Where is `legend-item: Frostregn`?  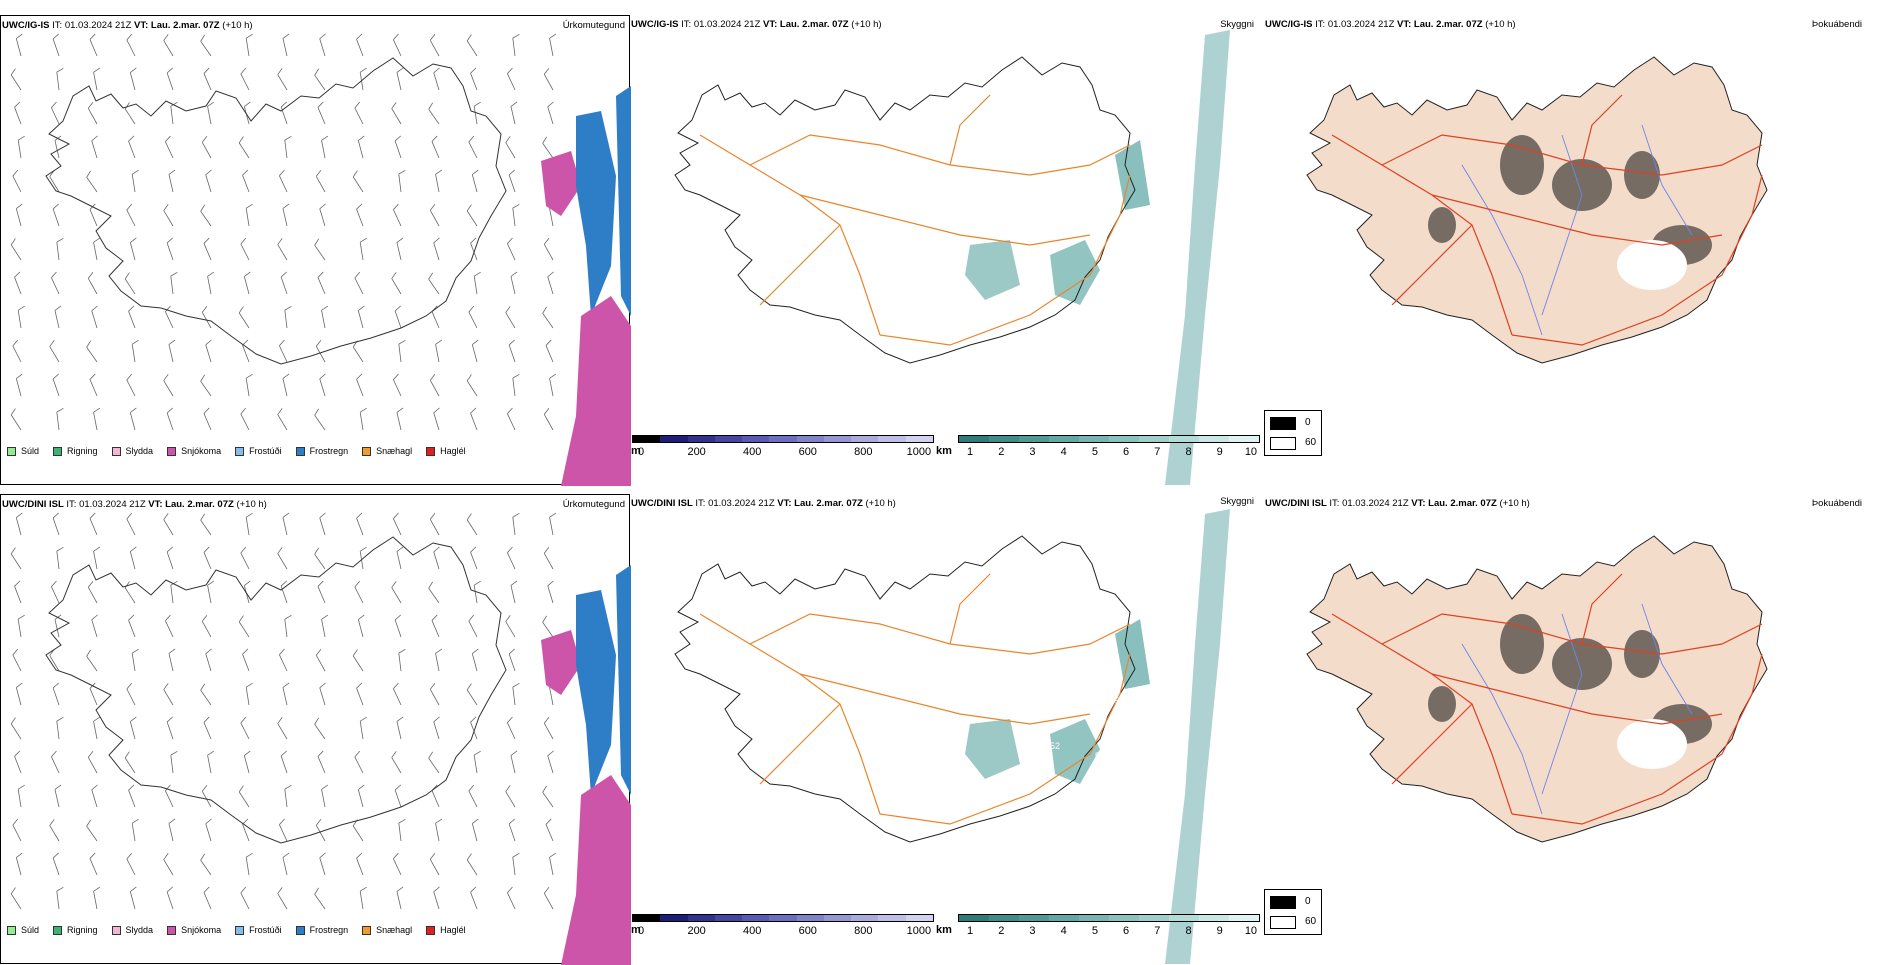
legend-item: Frostregn is located at coordinates (321, 451).